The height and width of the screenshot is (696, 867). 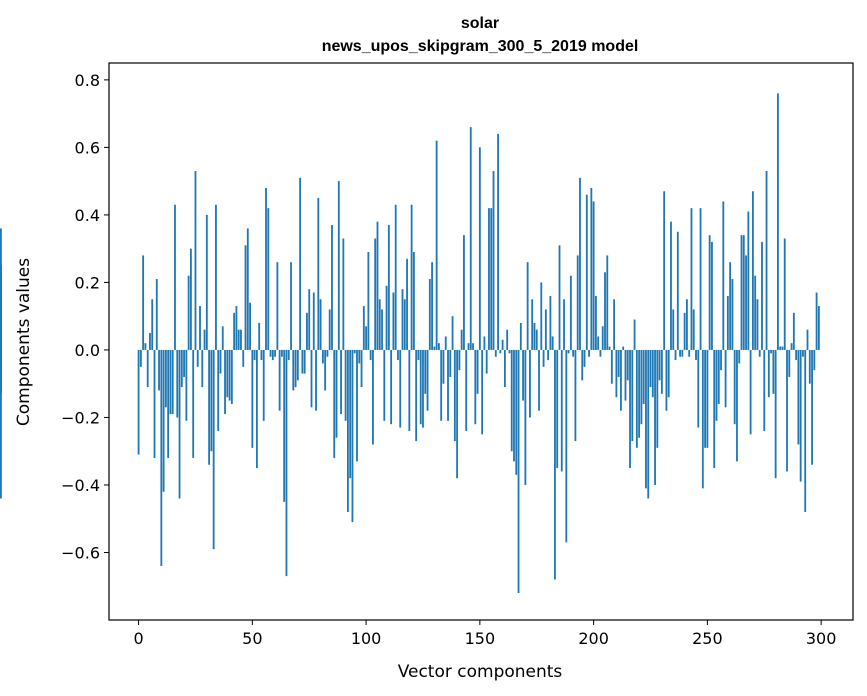 I want to click on x-tick-label: 100, so click(x=366, y=638).